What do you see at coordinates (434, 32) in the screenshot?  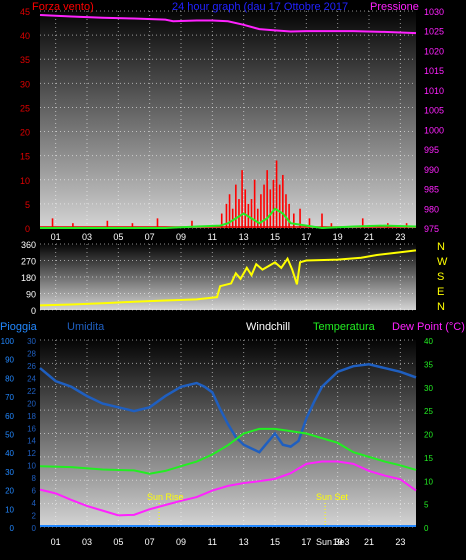 I see `pressure-tick-label: 1025` at bounding box center [434, 32].